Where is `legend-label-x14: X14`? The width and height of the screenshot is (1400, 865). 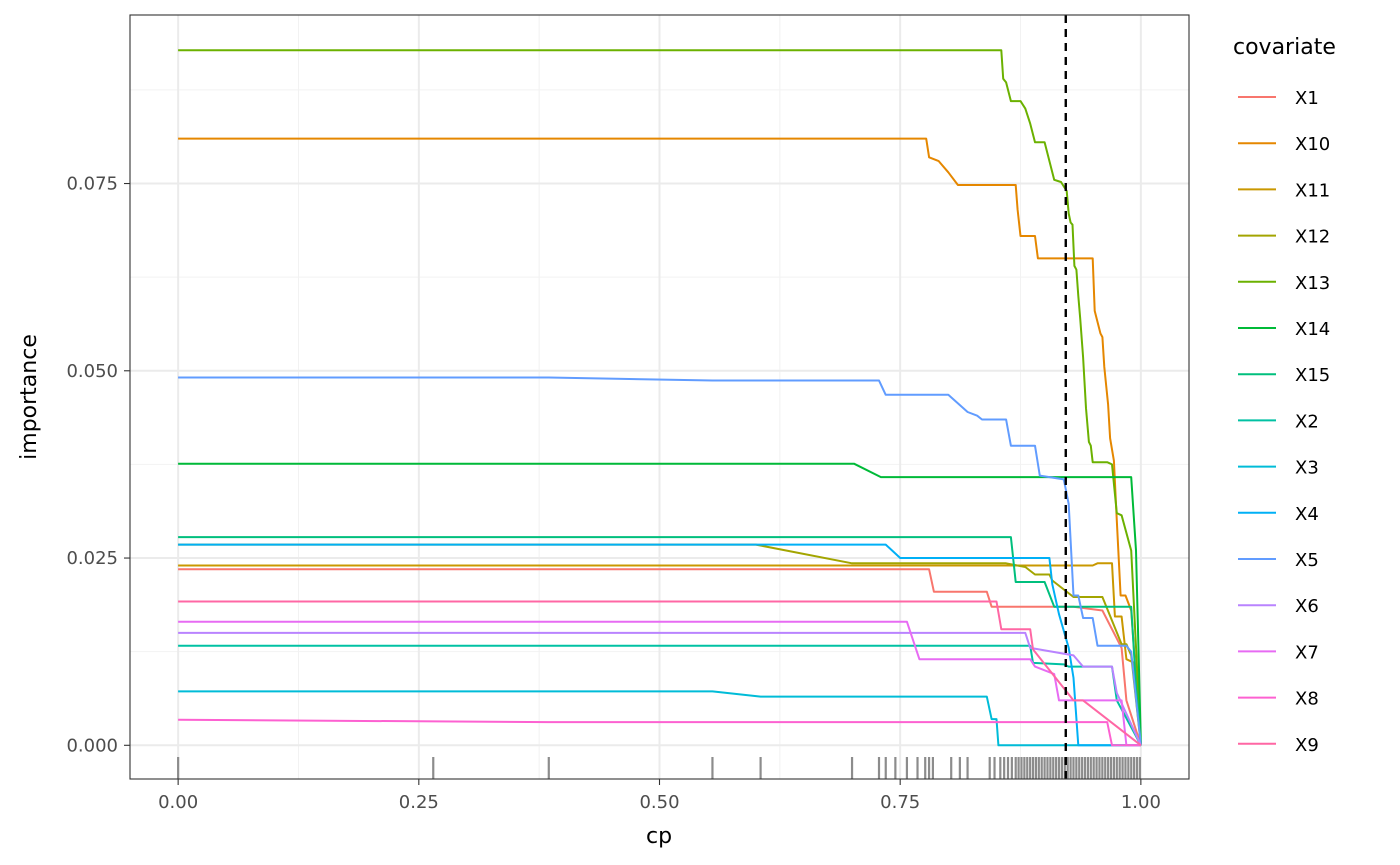 legend-label-x14: X14 is located at coordinates (1312, 329).